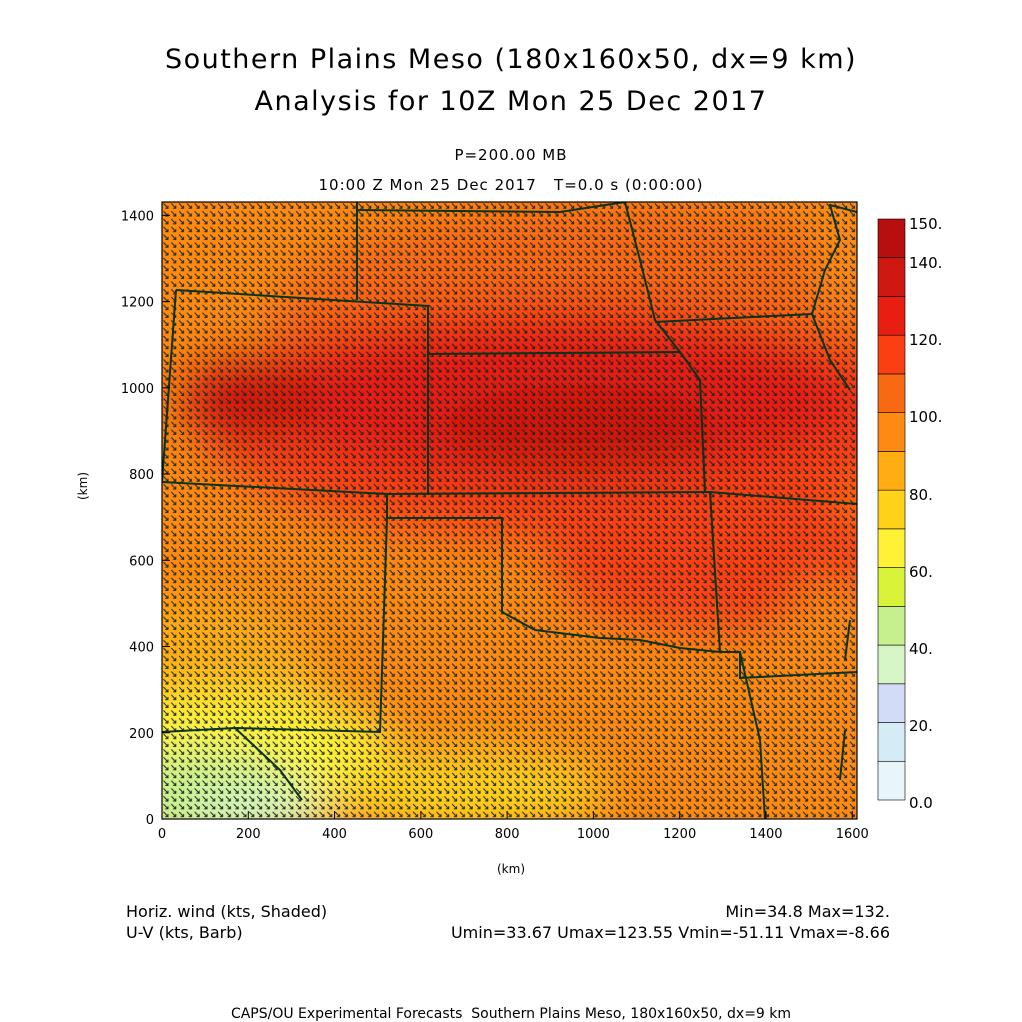 The width and height of the screenshot is (1022, 1022). What do you see at coordinates (420, 834) in the screenshot?
I see `x-tick-label: 600` at bounding box center [420, 834].